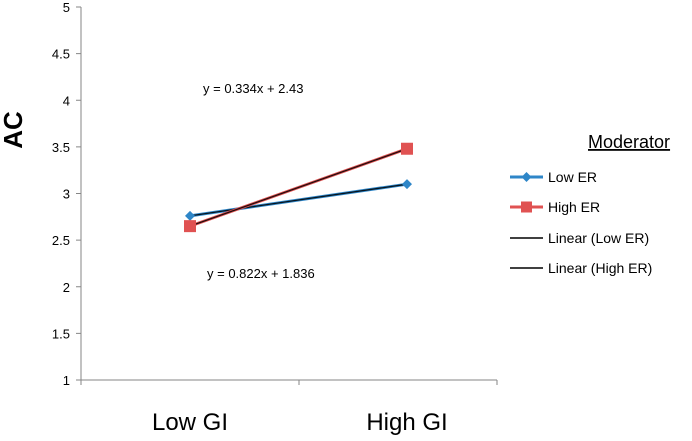  I want to click on legend-item-linear-high-er: Linear (High ER), so click(581, 268).